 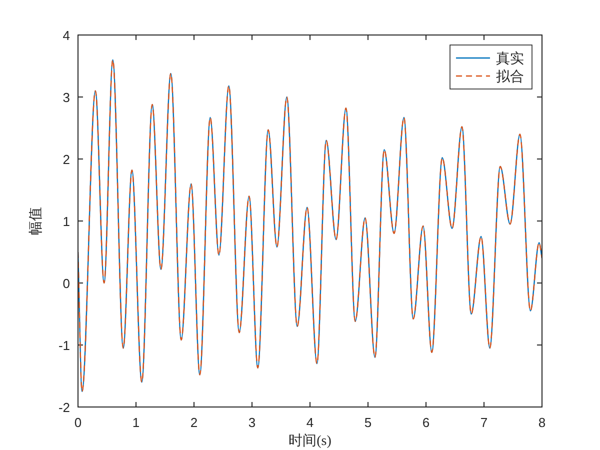 I want to click on x-tick-label: 3, so click(x=252, y=422).